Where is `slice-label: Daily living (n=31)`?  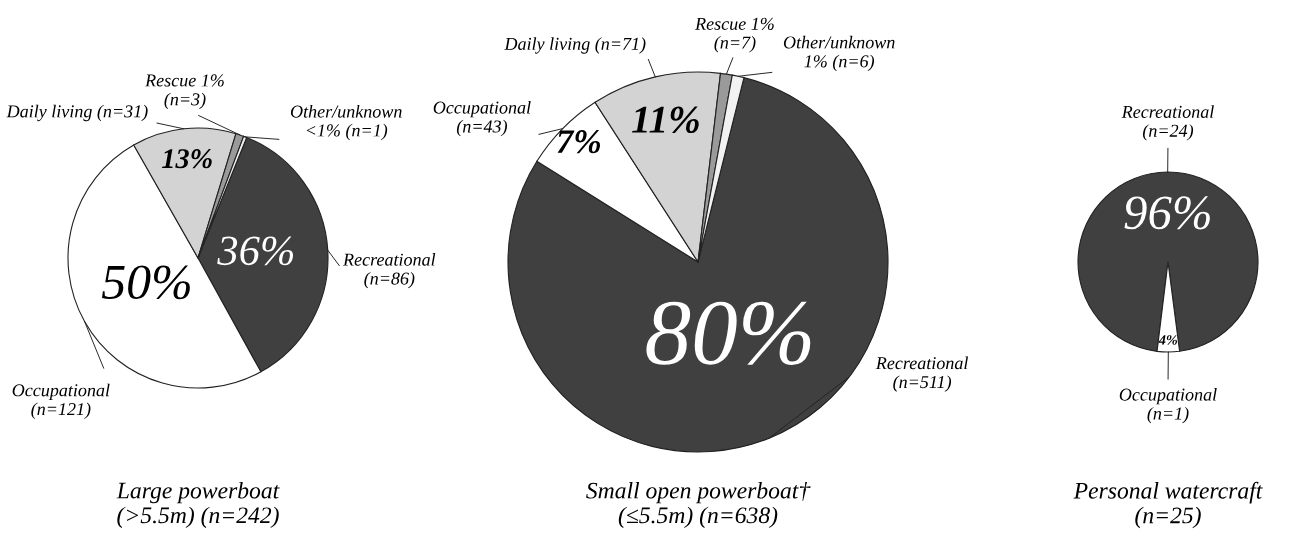 slice-label: Daily living (n=31) is located at coordinates (77, 113).